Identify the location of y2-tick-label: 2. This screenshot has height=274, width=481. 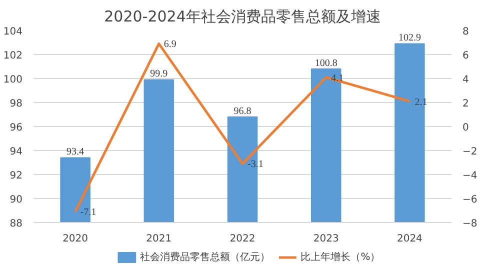
(465, 104).